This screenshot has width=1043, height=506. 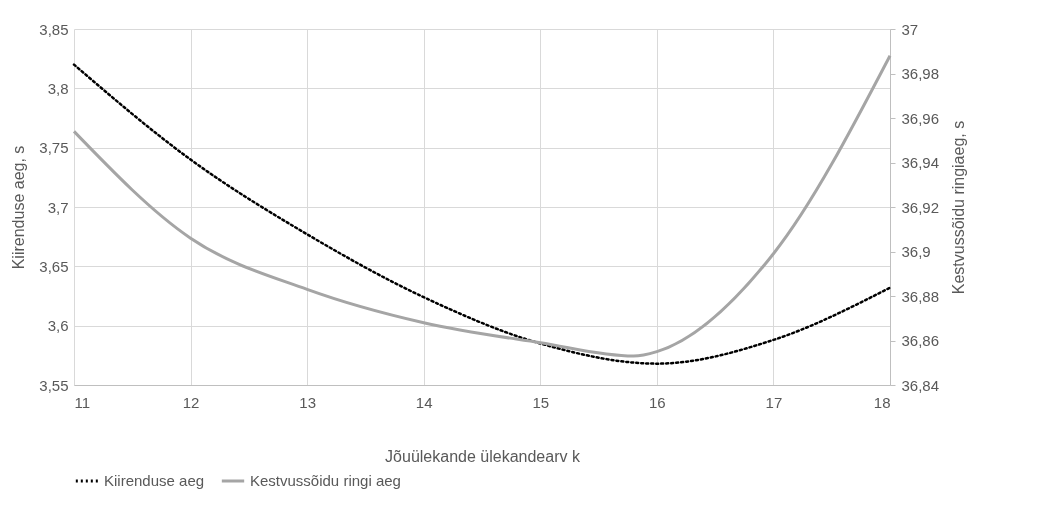 I want to click on y2-tick-label: 37, so click(x=910, y=29).